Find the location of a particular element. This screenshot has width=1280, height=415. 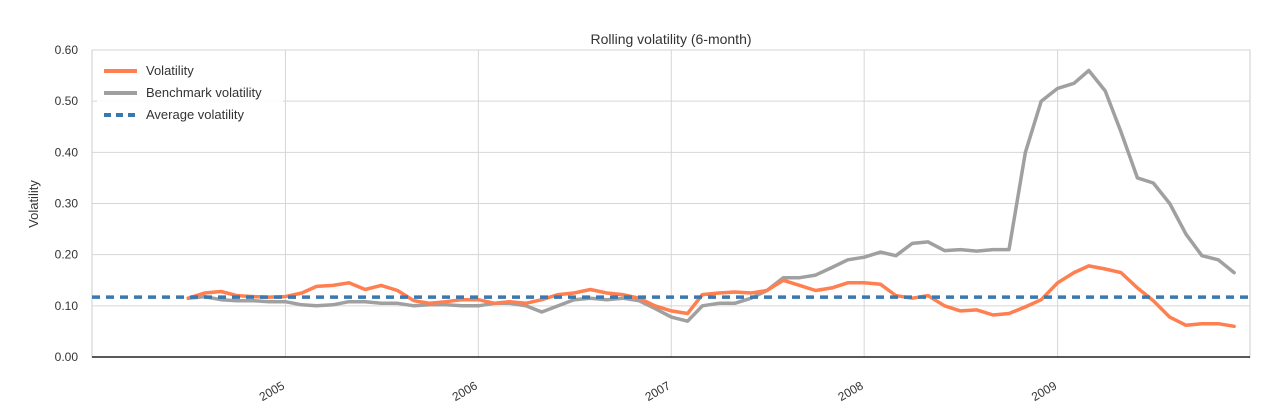

legend-label: Volatility is located at coordinates (170, 70).